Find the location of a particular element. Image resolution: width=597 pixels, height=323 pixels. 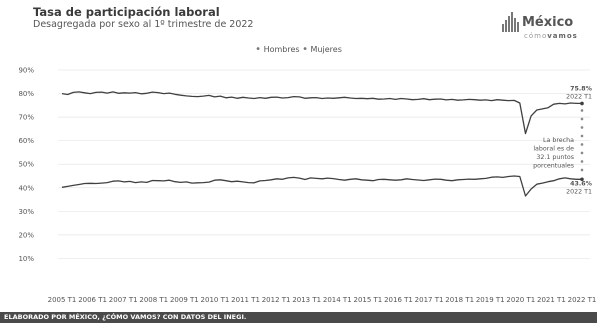

x-tick-label: 2009 T1 is located at coordinates (184, 300).